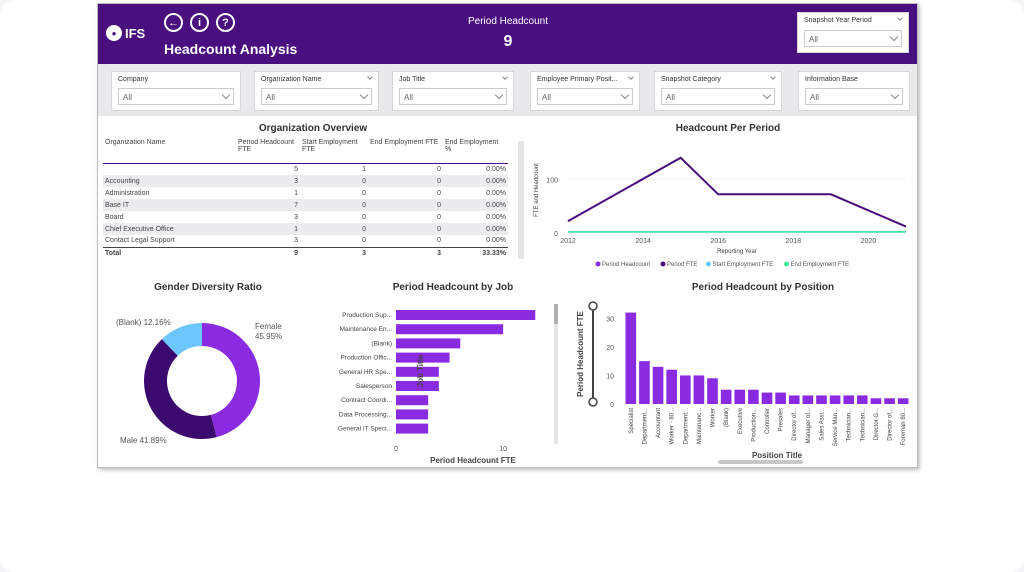 The height and width of the screenshot is (572, 1024). What do you see at coordinates (794, 241) in the screenshot?
I see `x-tick-label: 2018` at bounding box center [794, 241].